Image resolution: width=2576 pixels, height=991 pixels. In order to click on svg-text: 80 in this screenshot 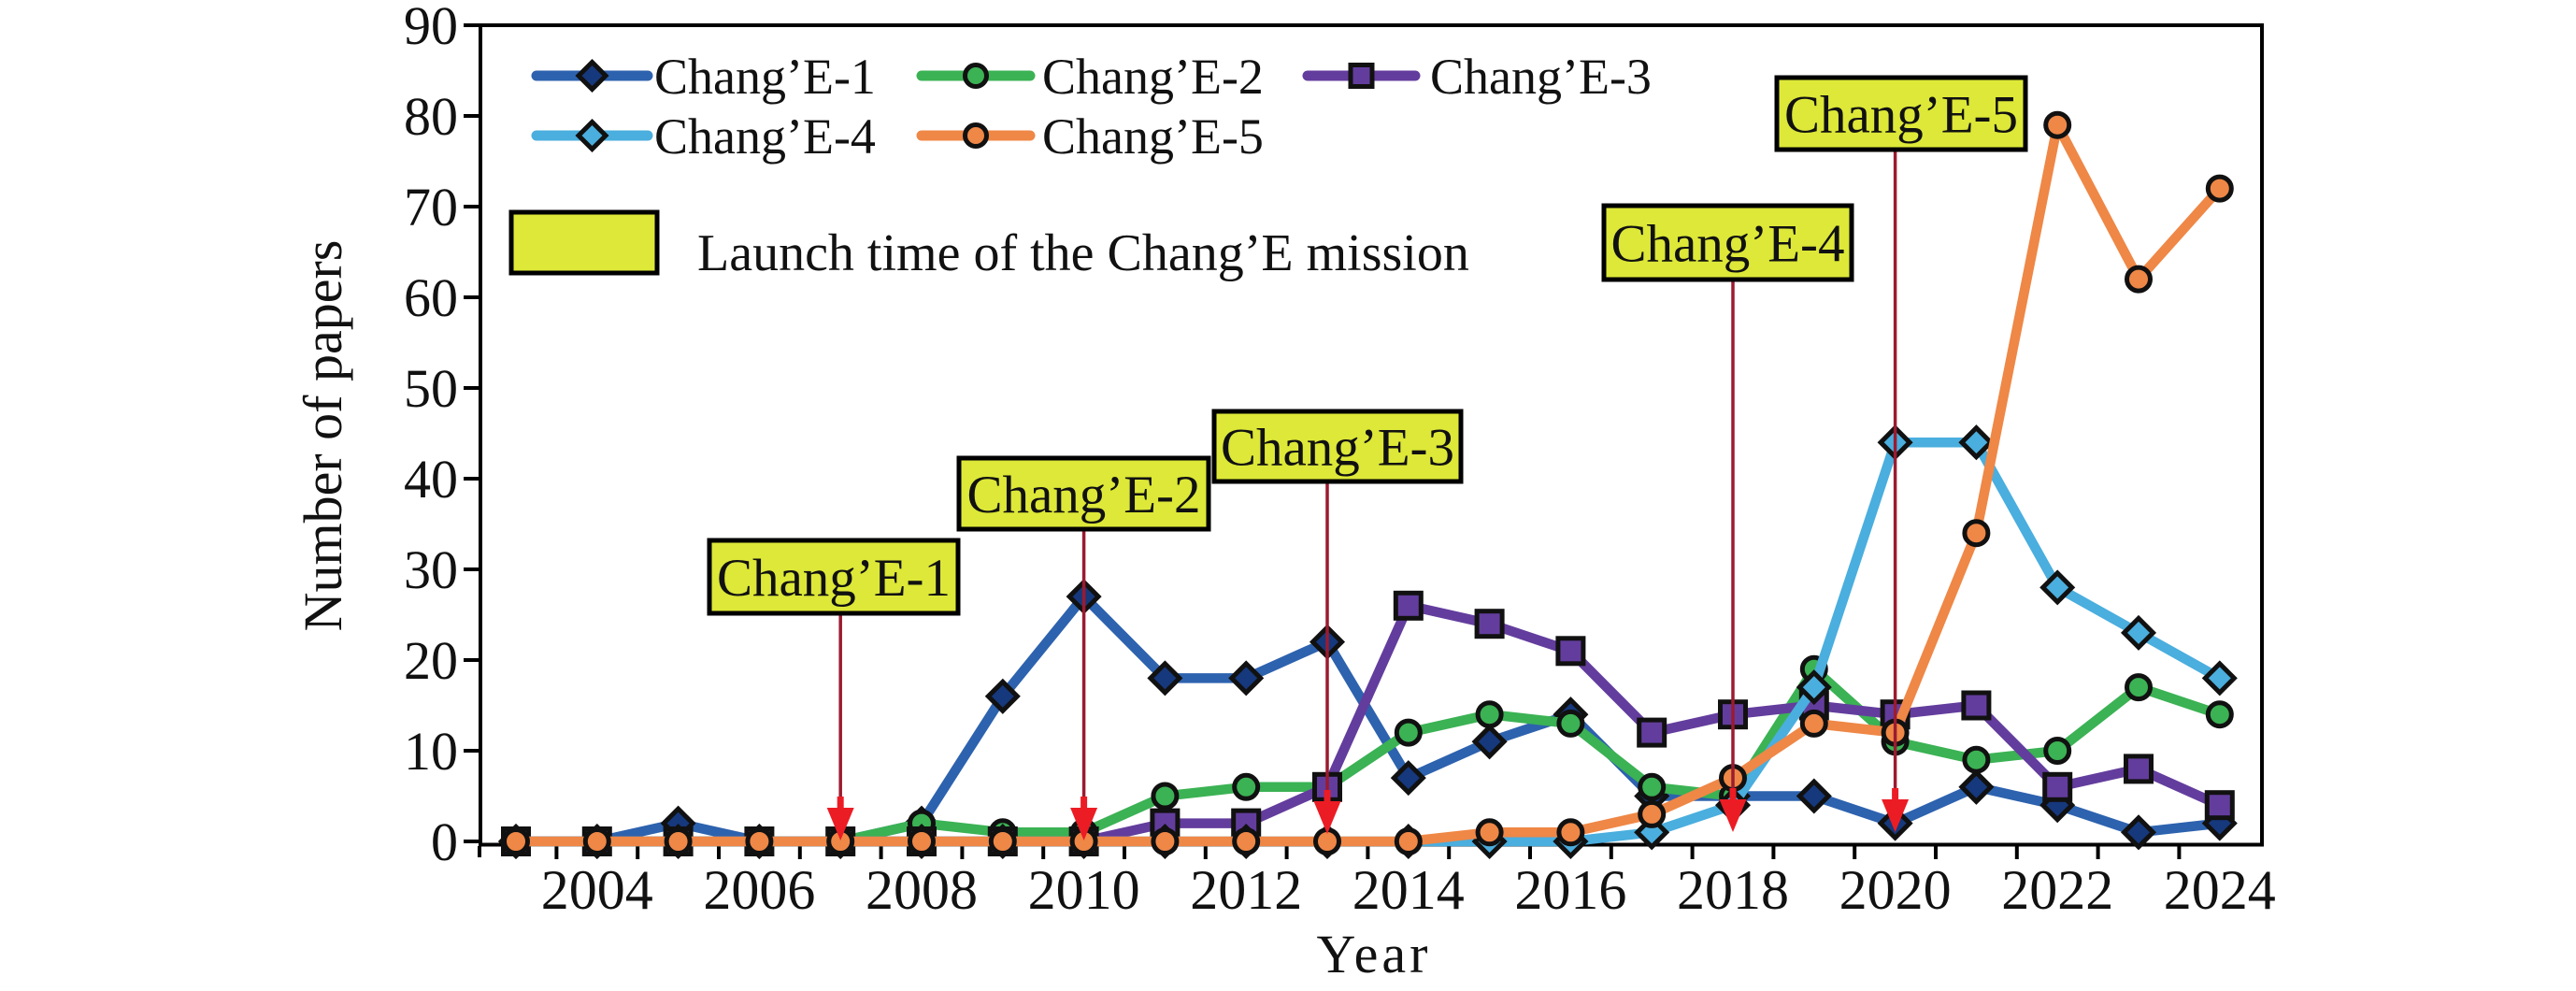, I will do `click(431, 116)`.